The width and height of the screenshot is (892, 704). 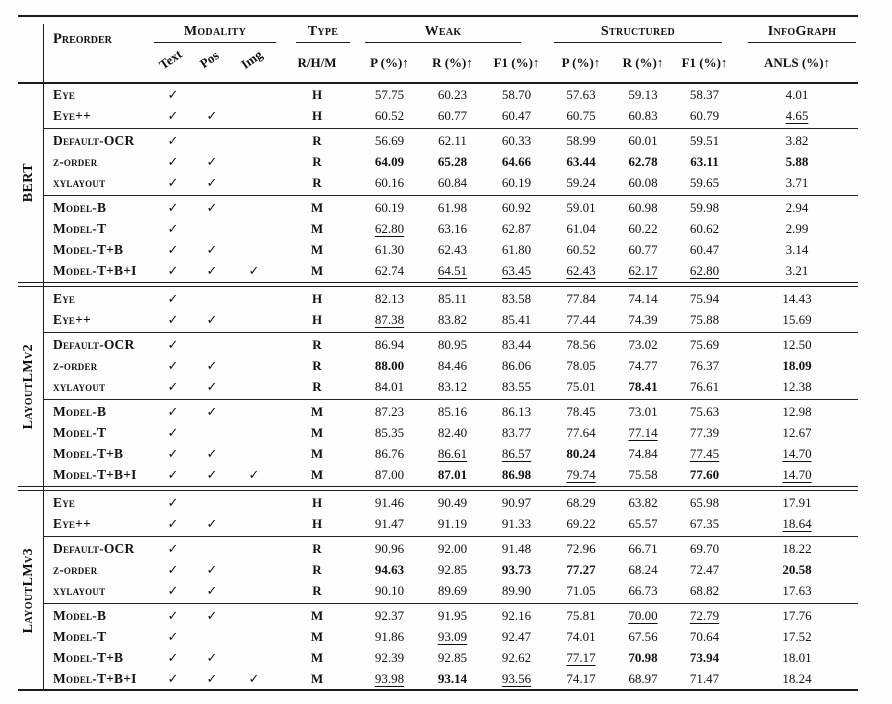 What do you see at coordinates (389, 94) in the screenshot?
I see `weak-p-cell: 57.75` at bounding box center [389, 94].